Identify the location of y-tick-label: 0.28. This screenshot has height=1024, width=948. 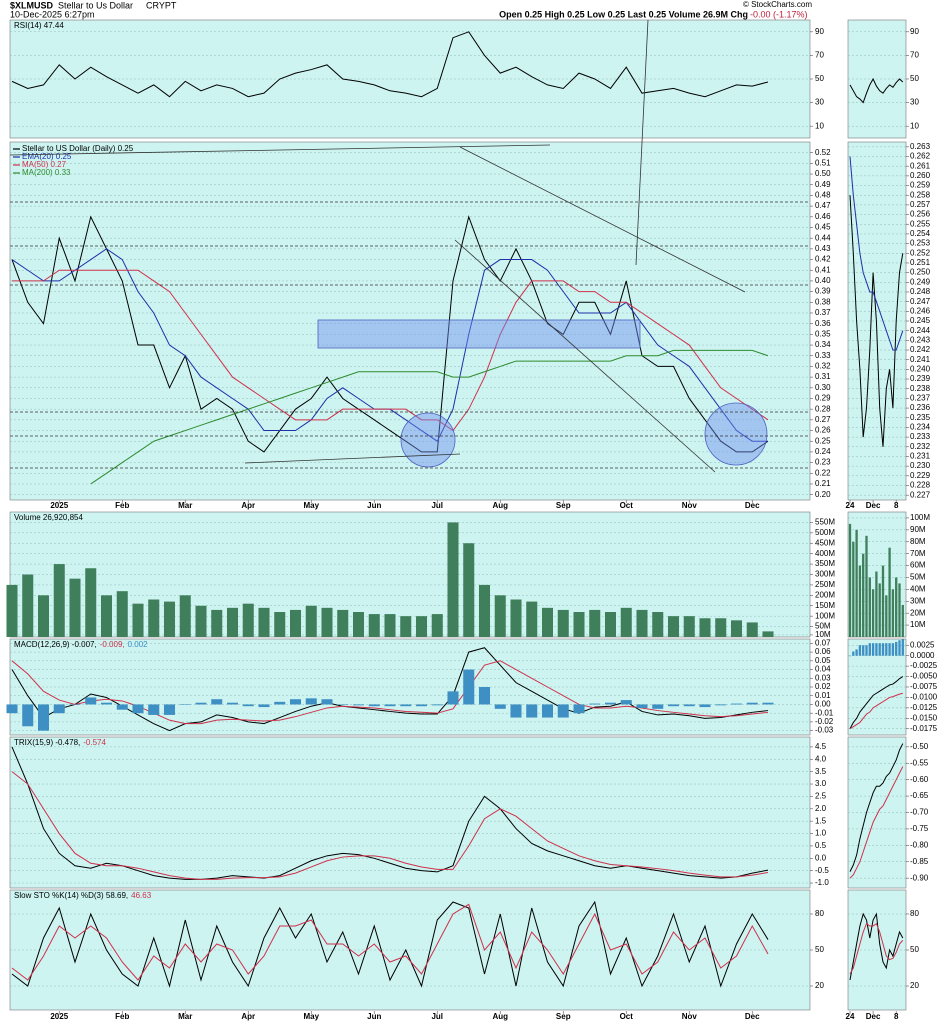
(823, 408).